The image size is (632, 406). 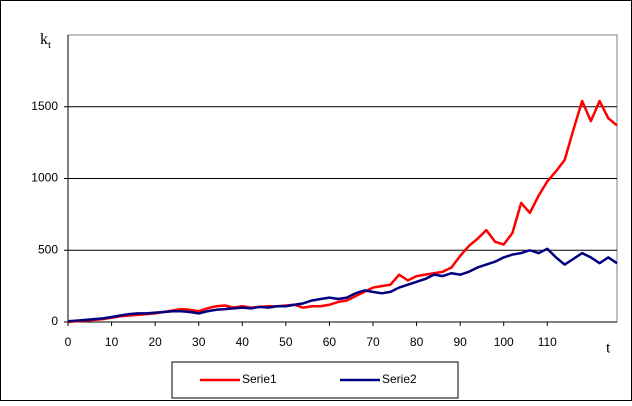 What do you see at coordinates (286, 342) in the screenshot?
I see `x-tick-label: 50` at bounding box center [286, 342].